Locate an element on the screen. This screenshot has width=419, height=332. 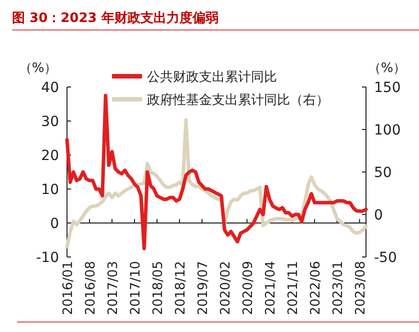
y2-tick-label: 100 is located at coordinates (387, 130).